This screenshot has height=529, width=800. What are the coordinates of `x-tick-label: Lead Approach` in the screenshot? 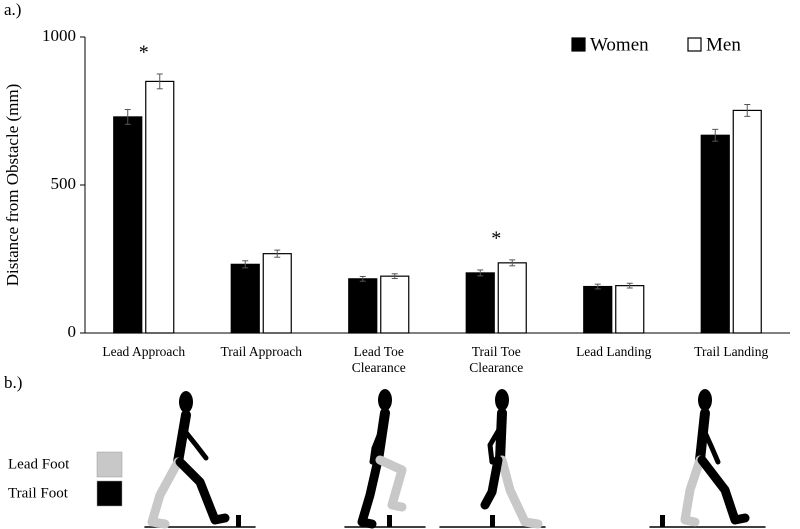 It's located at (144, 351).